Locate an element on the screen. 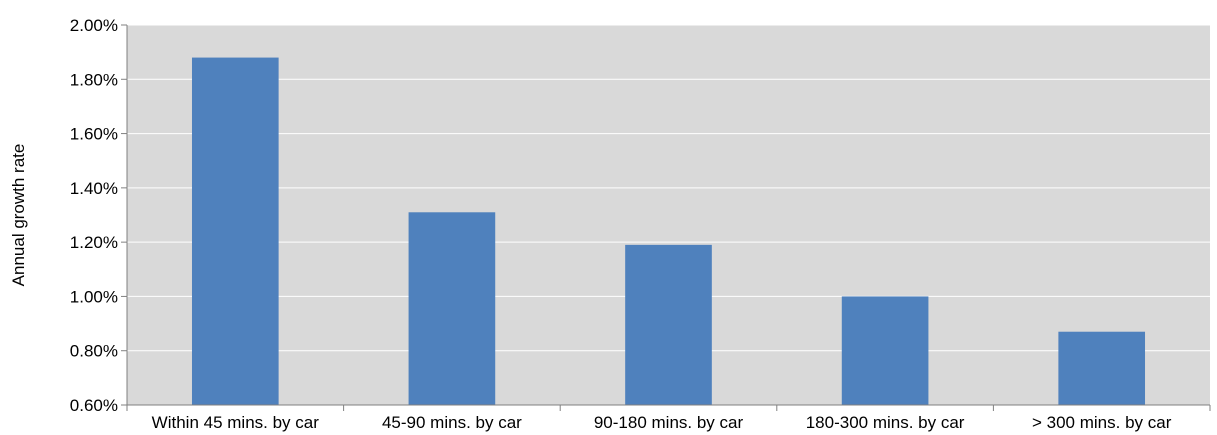 This screenshot has height=435, width=1217. y-tick-label: 2.00% is located at coordinates (94, 25).